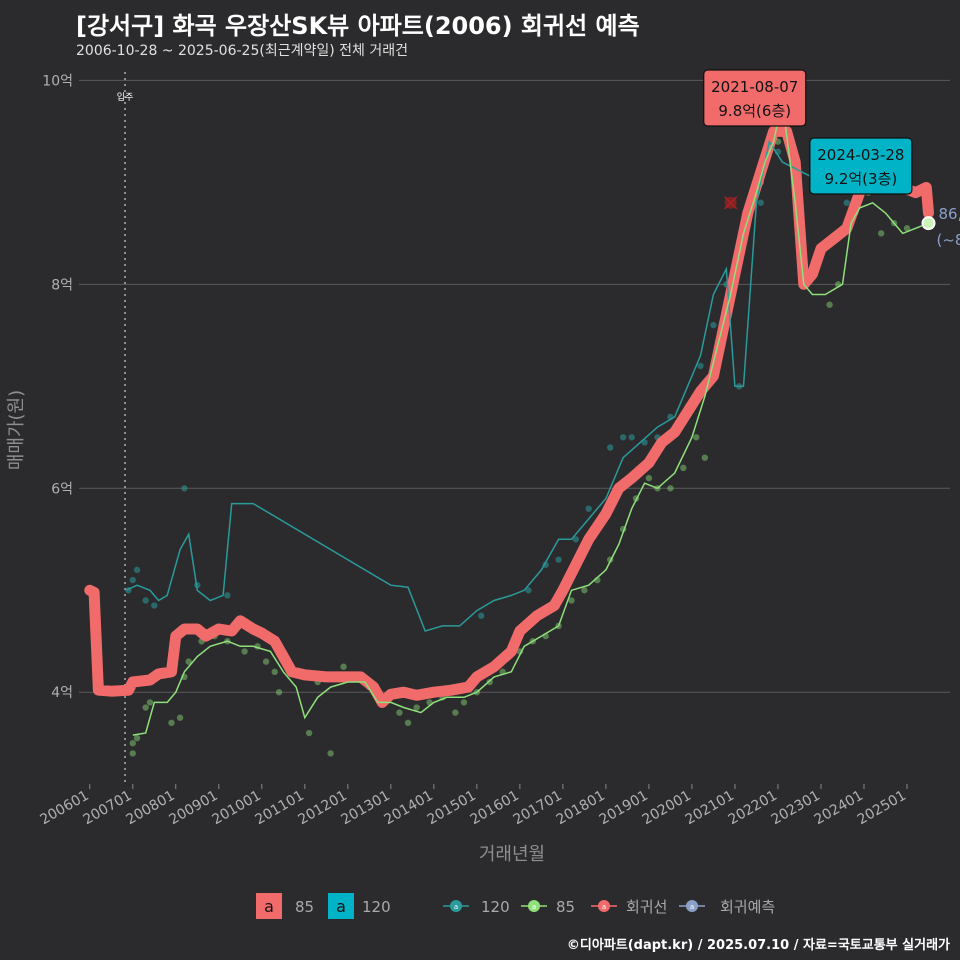 The height and width of the screenshot is (960, 960). Describe the element at coordinates (242, 51) in the screenshot. I see `chart-subtitle: 2006-10-28 ~ 2025-06-25(최근계약일) 전체 거래건` at that location.